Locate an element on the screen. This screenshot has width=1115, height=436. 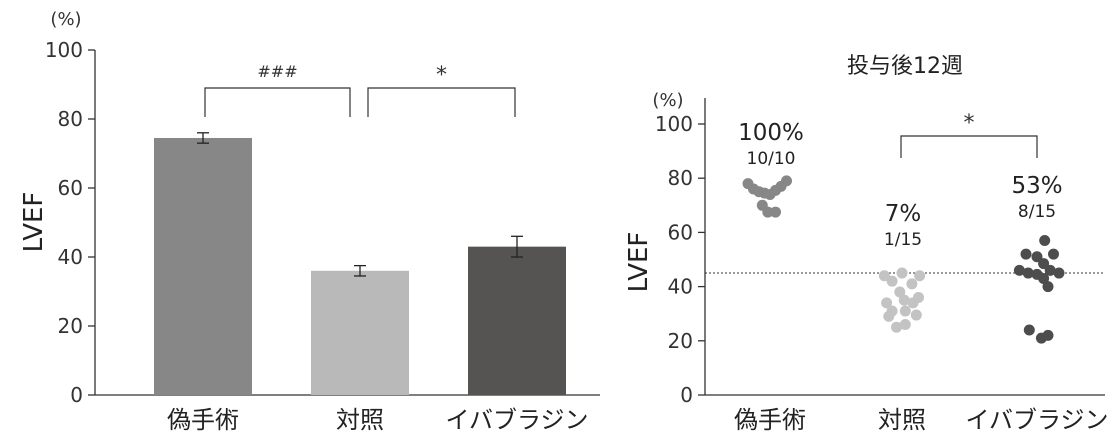
group-fraction-label: 1/15 is located at coordinates (903, 240).